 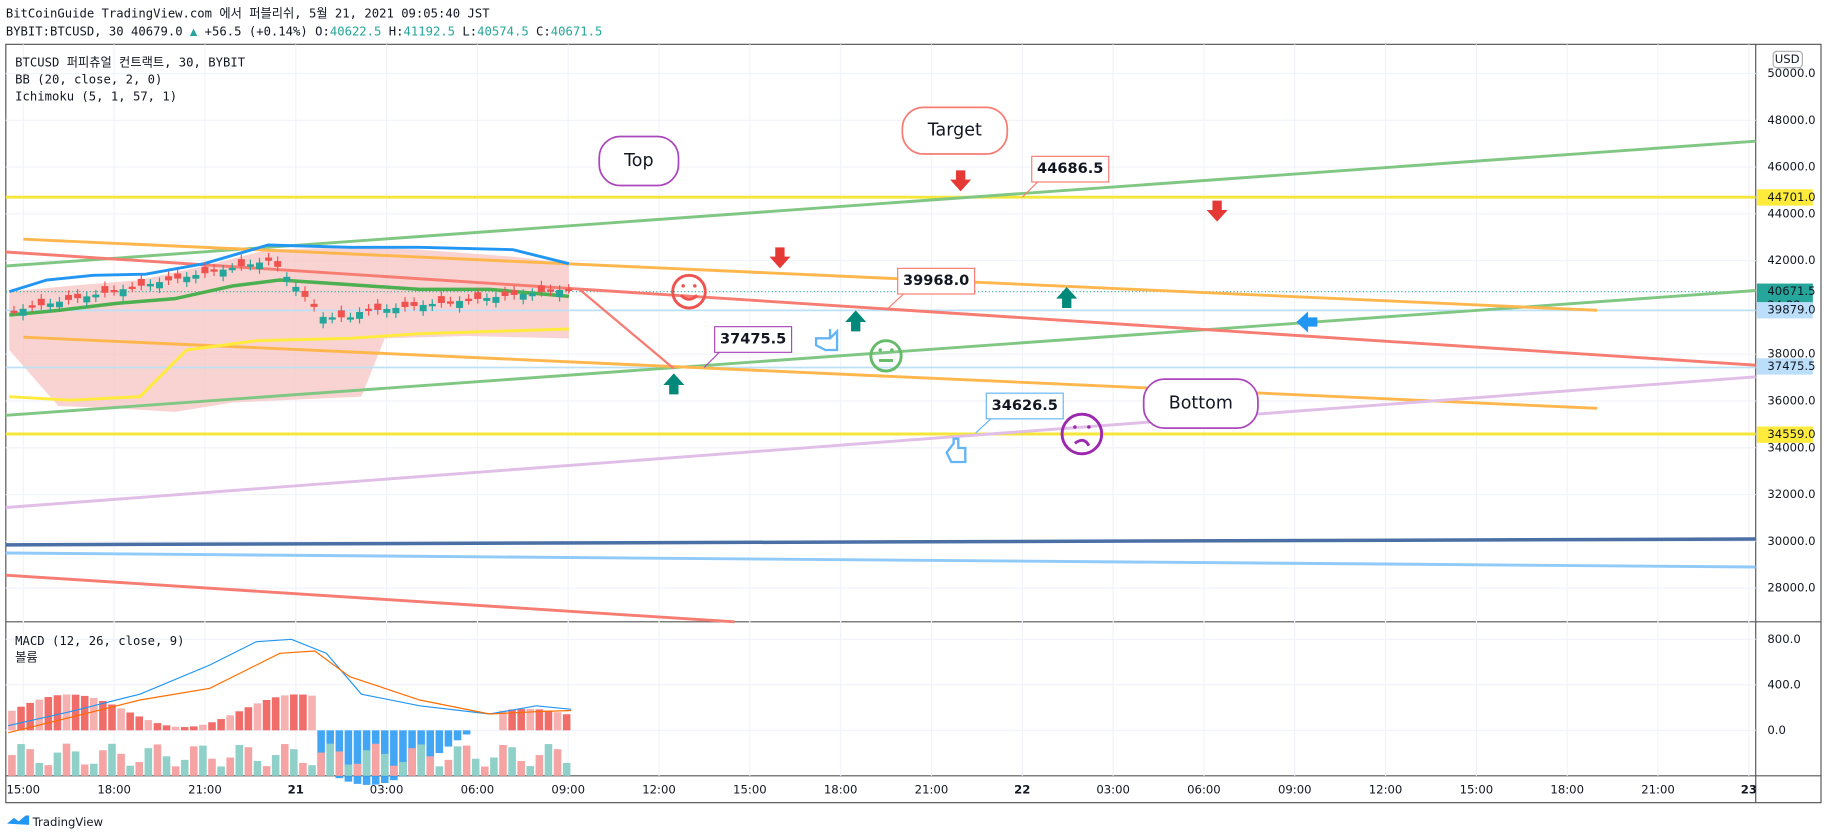 I want to click on macd-tick: 400.0, so click(x=1783, y=684).